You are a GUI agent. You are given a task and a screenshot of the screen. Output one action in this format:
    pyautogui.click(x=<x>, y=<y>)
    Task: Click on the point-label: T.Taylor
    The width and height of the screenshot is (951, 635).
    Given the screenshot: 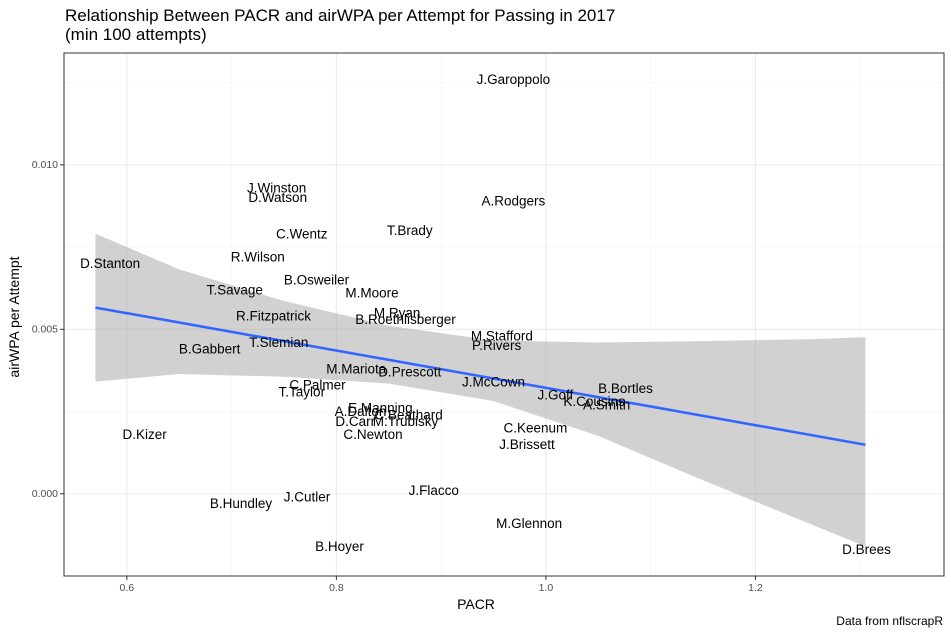 What is the action you would take?
    pyautogui.click(x=302, y=391)
    